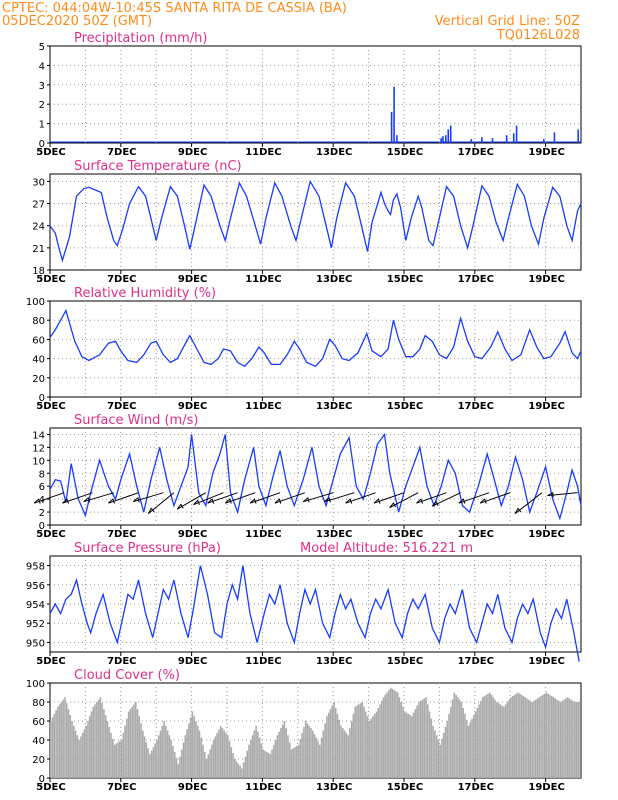  Describe the element at coordinates (35, 684) in the screenshot. I see `cloud-cover-ytick-label: 100` at that location.